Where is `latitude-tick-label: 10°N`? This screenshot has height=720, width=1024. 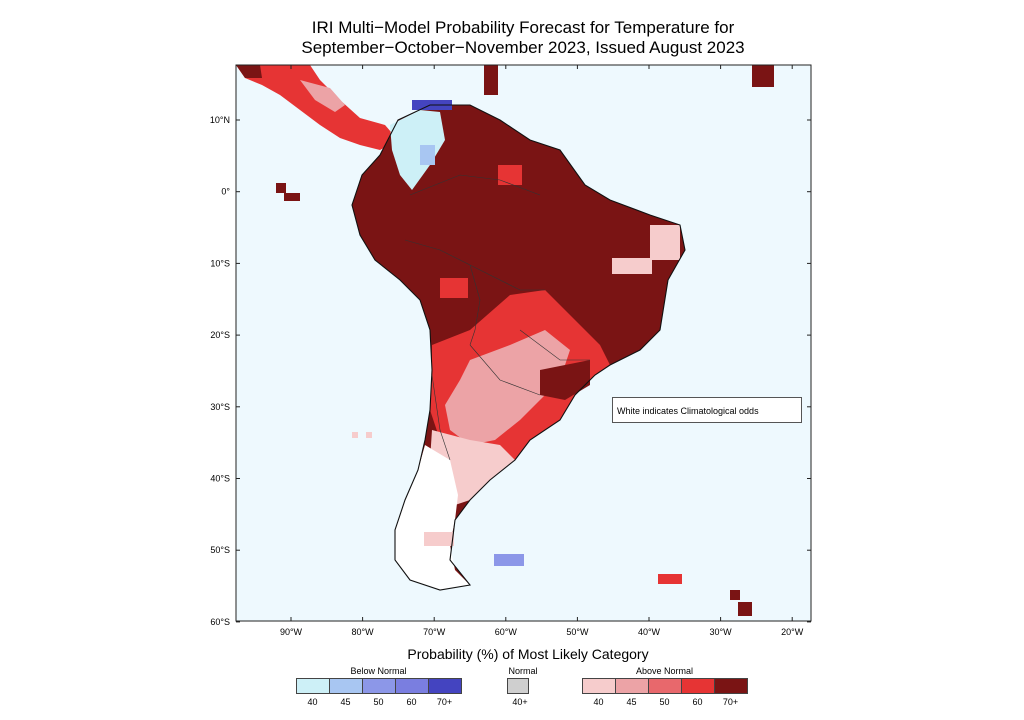 latitude-tick-label: 10°N is located at coordinates (220, 120).